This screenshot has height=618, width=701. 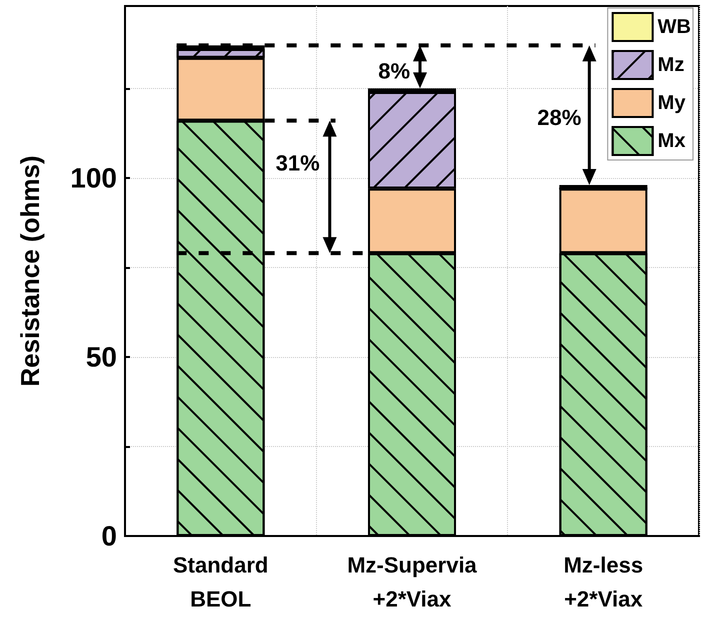 I want to click on annotation: 8%, so click(x=394, y=71).